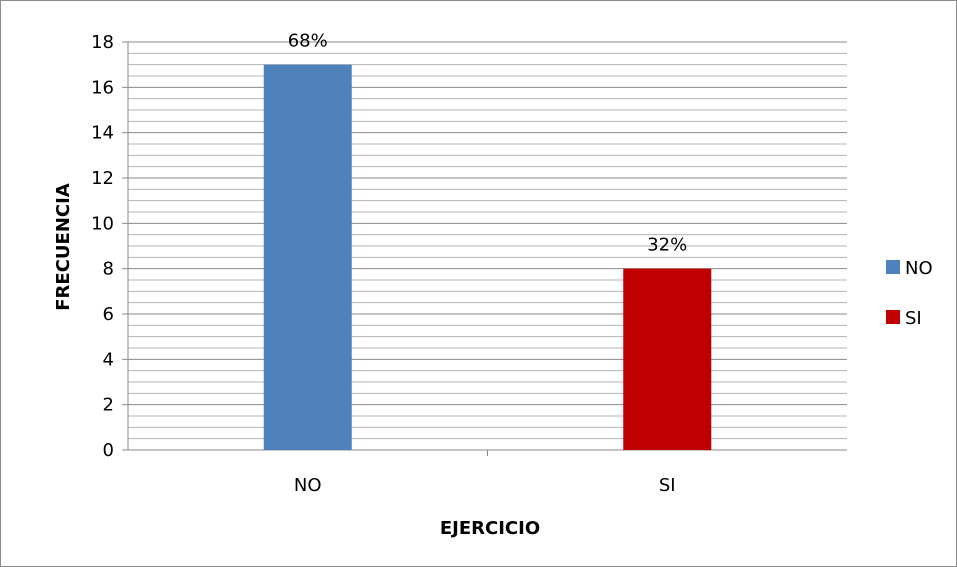 The height and width of the screenshot is (567, 957). What do you see at coordinates (108, 450) in the screenshot?
I see `y-tick-label: 0` at bounding box center [108, 450].